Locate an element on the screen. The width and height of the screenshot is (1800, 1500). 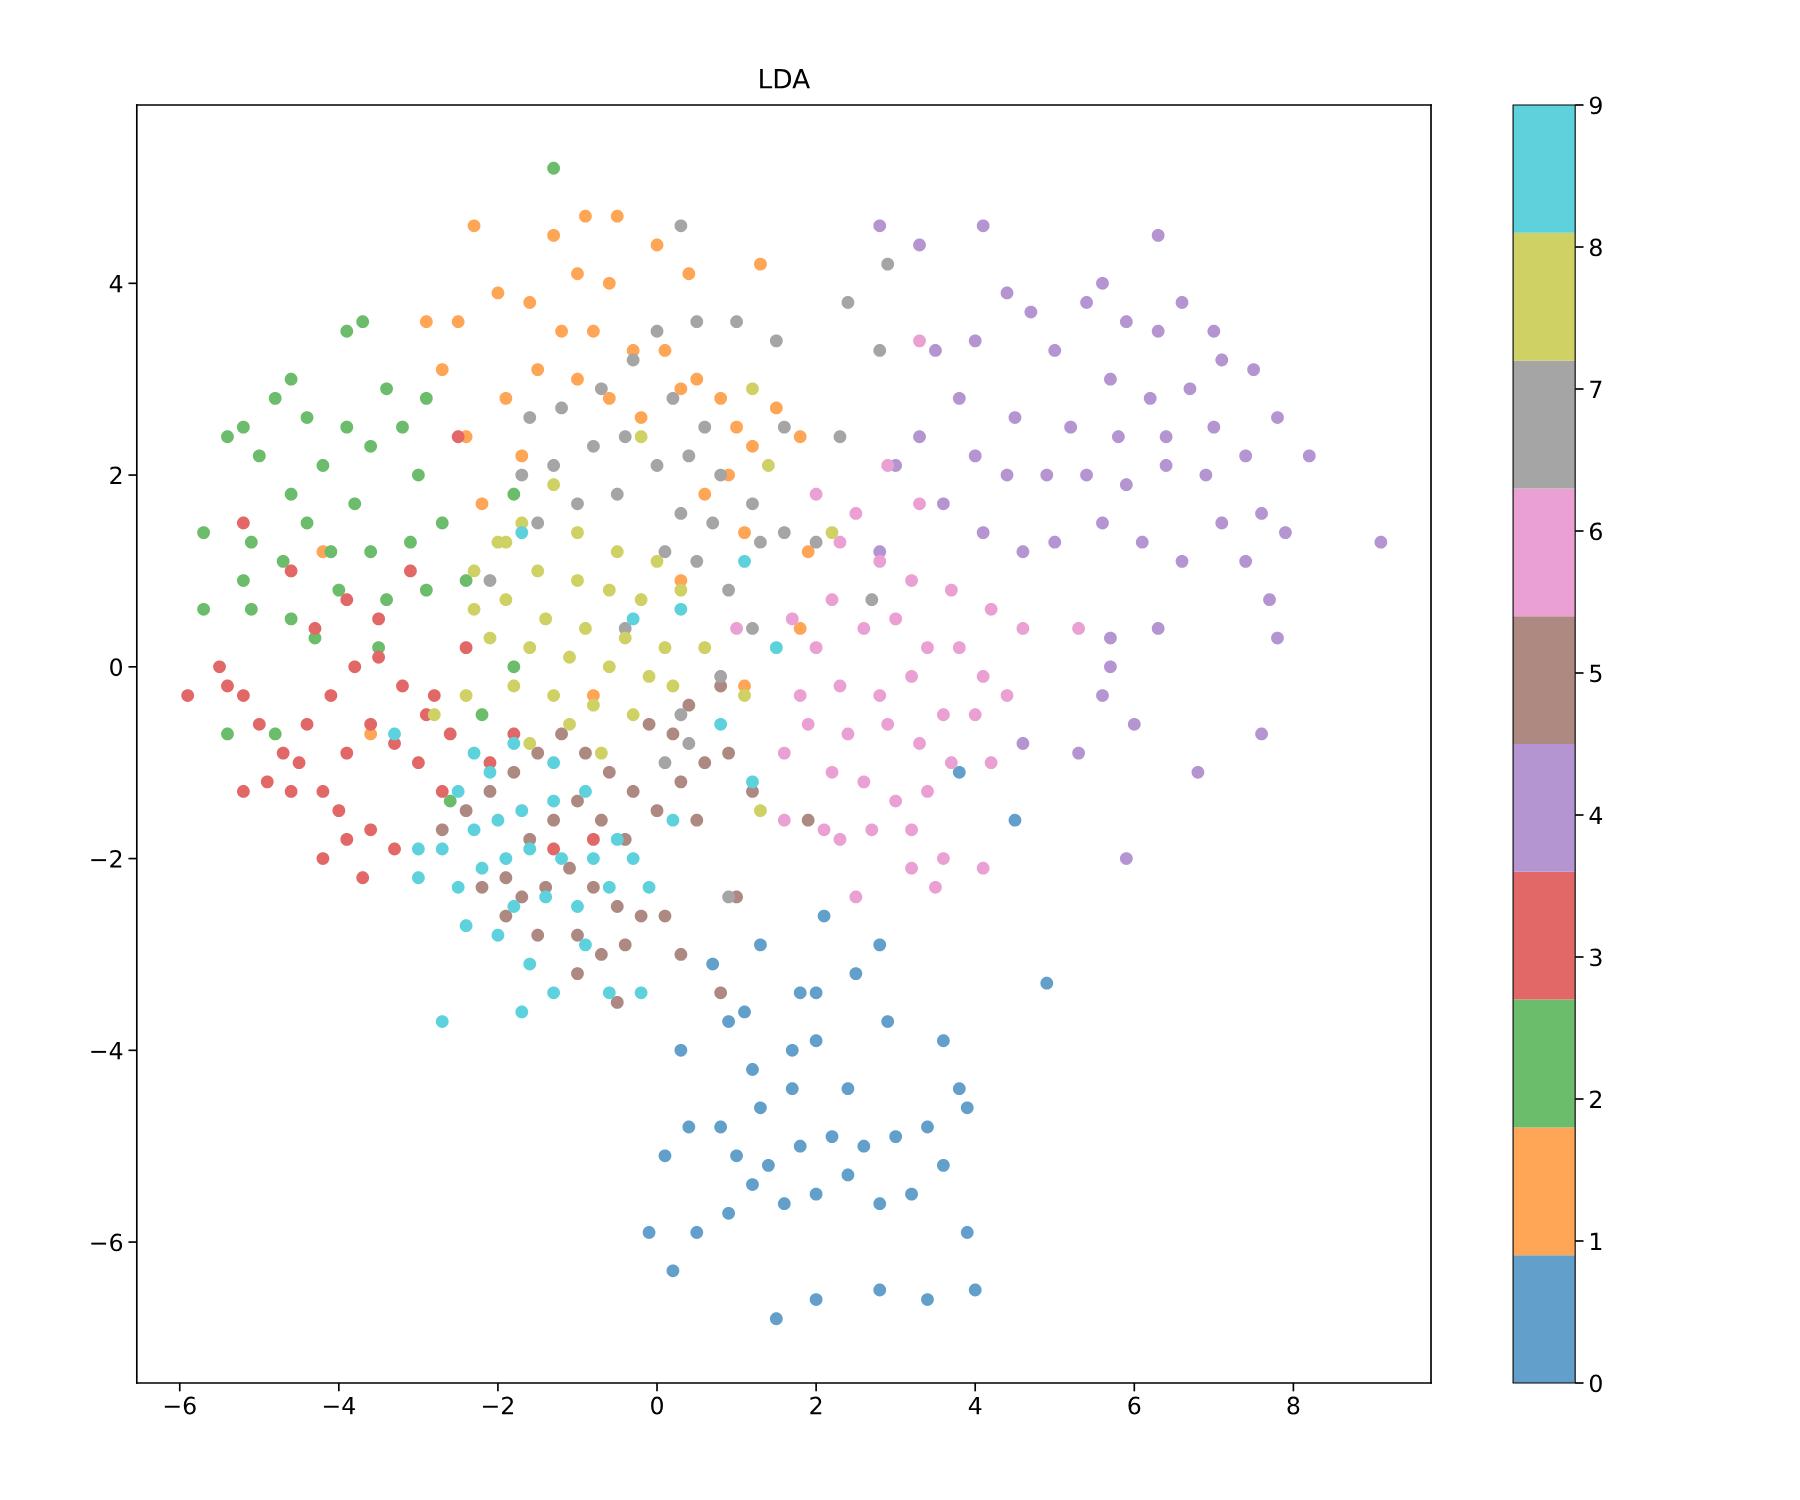
y-tick-label: −2 is located at coordinates (106, 859).